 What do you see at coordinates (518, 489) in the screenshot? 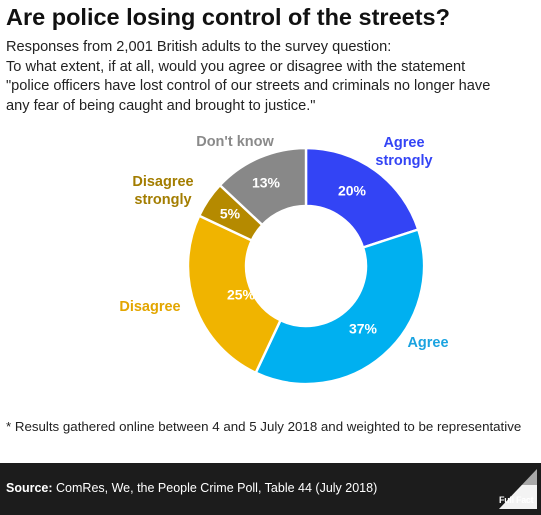
I see `full-fact-logo-icon` at bounding box center [518, 489].